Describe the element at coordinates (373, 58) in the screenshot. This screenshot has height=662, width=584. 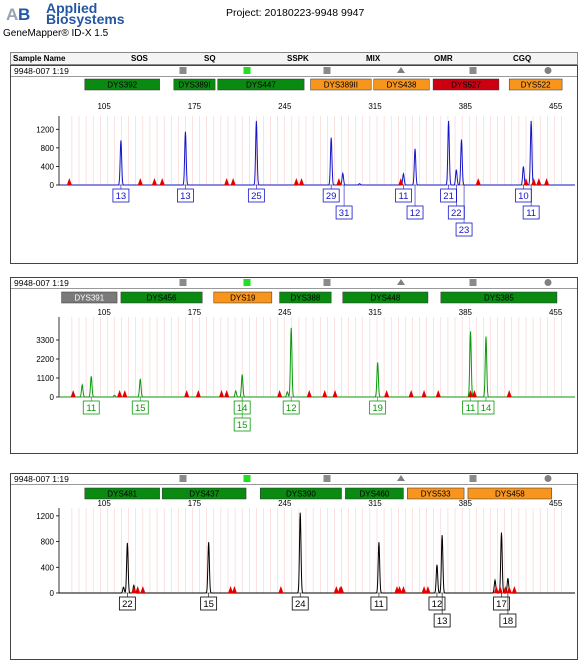
I see `col-mix: MIX` at that location.